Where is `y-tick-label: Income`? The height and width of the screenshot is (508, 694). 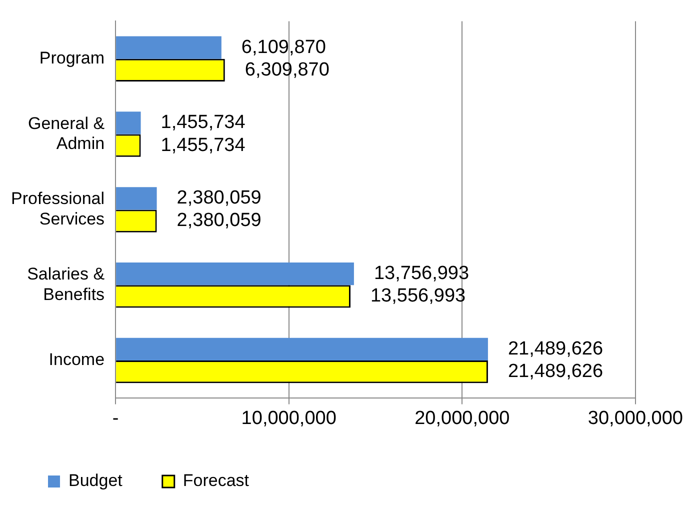 y-tick-label: Income is located at coordinates (76, 360).